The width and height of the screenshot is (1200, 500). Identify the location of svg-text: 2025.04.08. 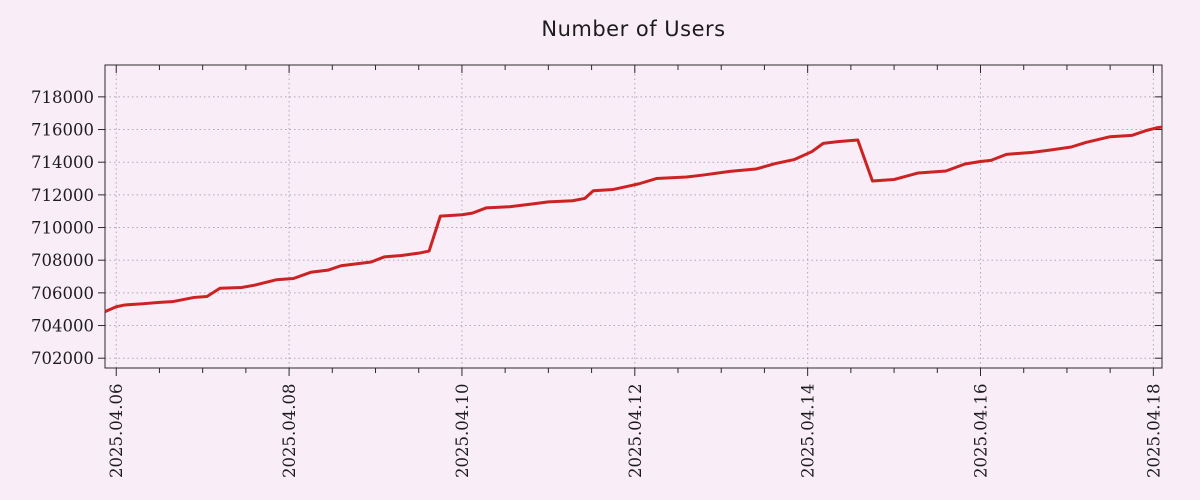
(289, 431).